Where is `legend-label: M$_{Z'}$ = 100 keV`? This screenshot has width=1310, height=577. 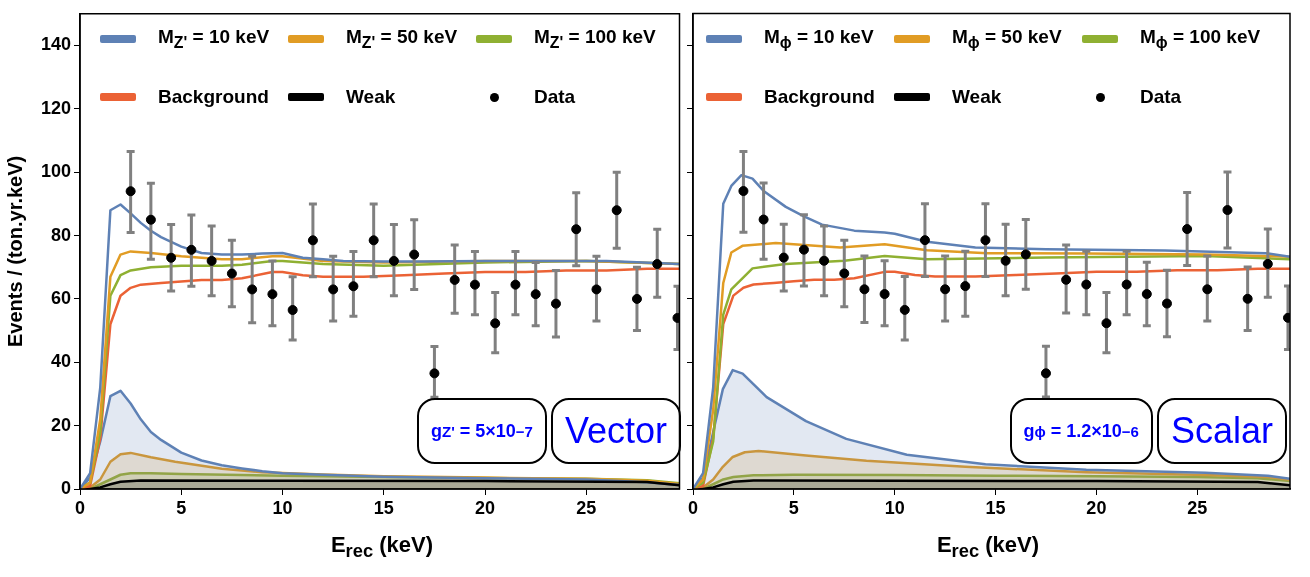
legend-label: M$_{Z'}$ = 100 keV is located at coordinates (595, 39).